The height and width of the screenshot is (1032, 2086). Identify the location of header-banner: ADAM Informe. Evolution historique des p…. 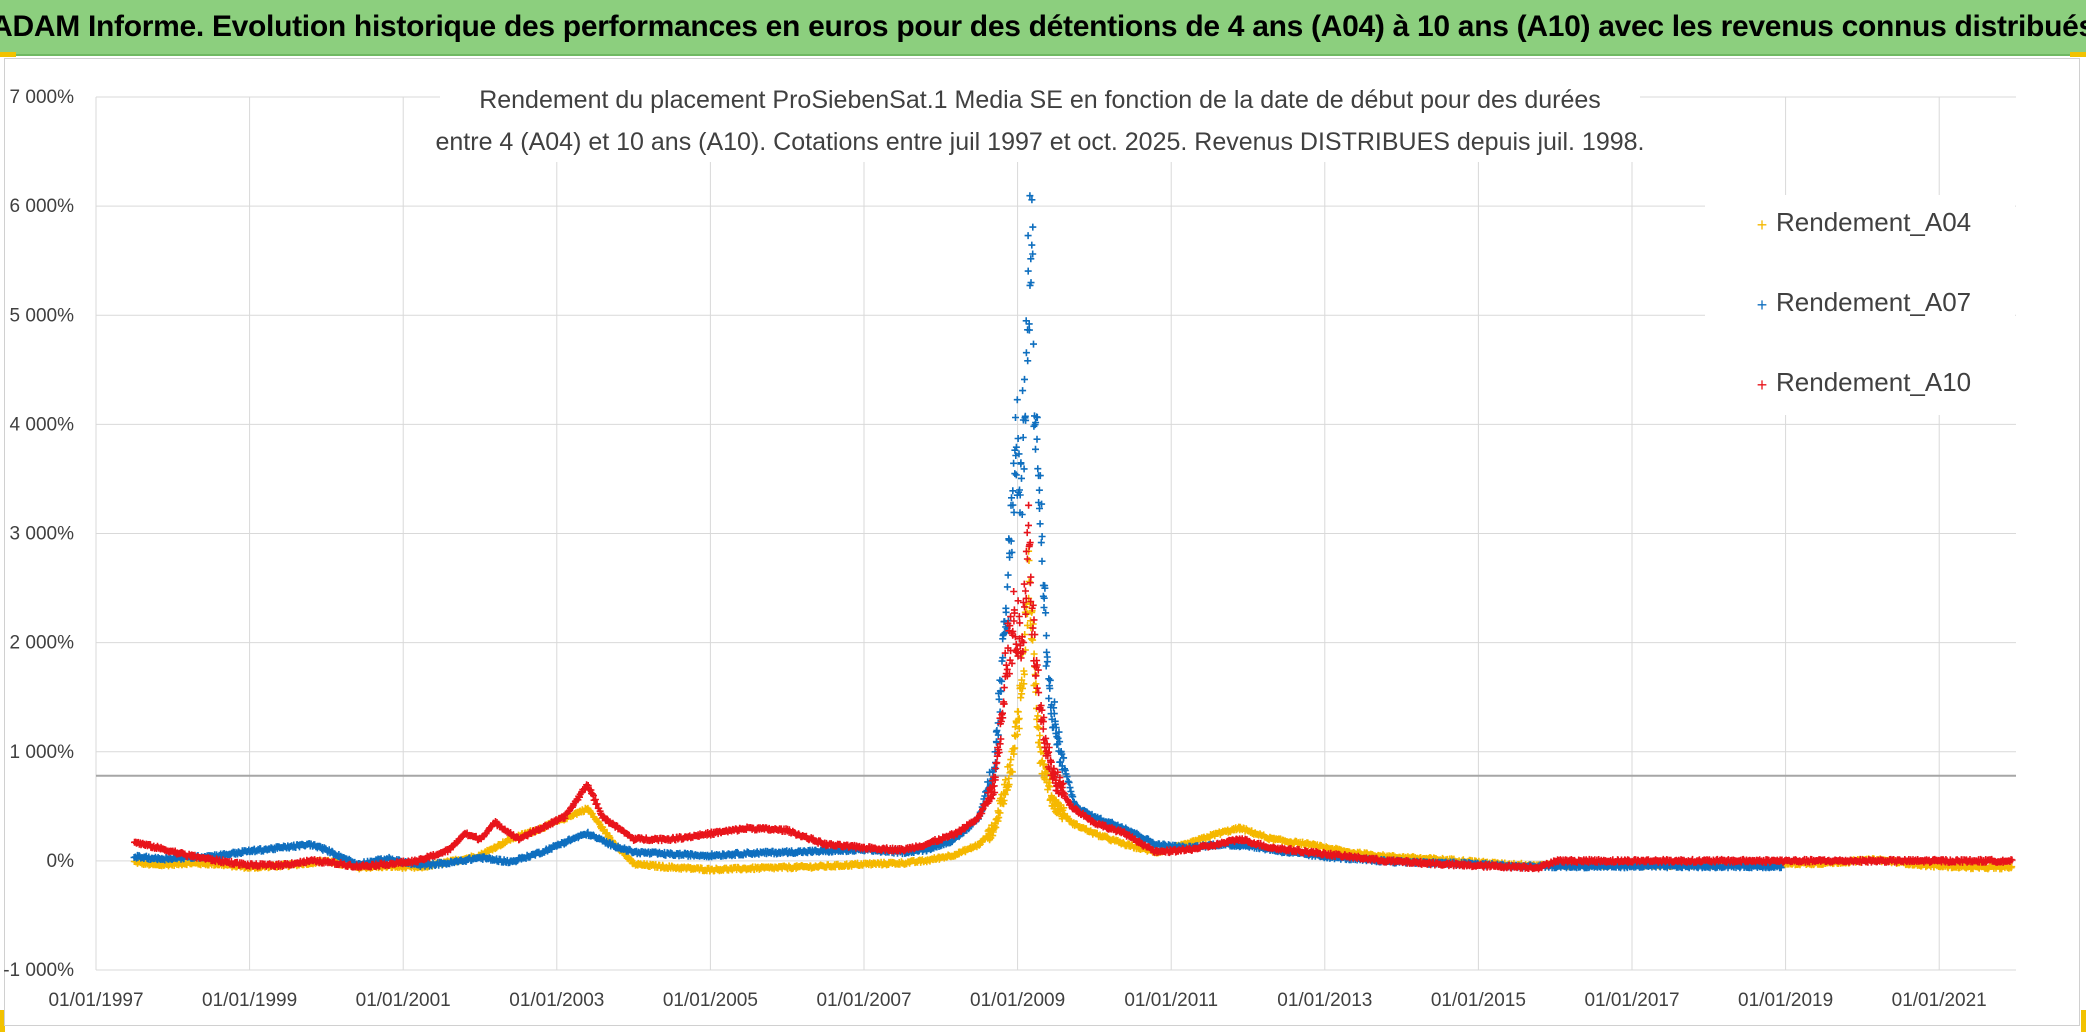
(1043, 28).